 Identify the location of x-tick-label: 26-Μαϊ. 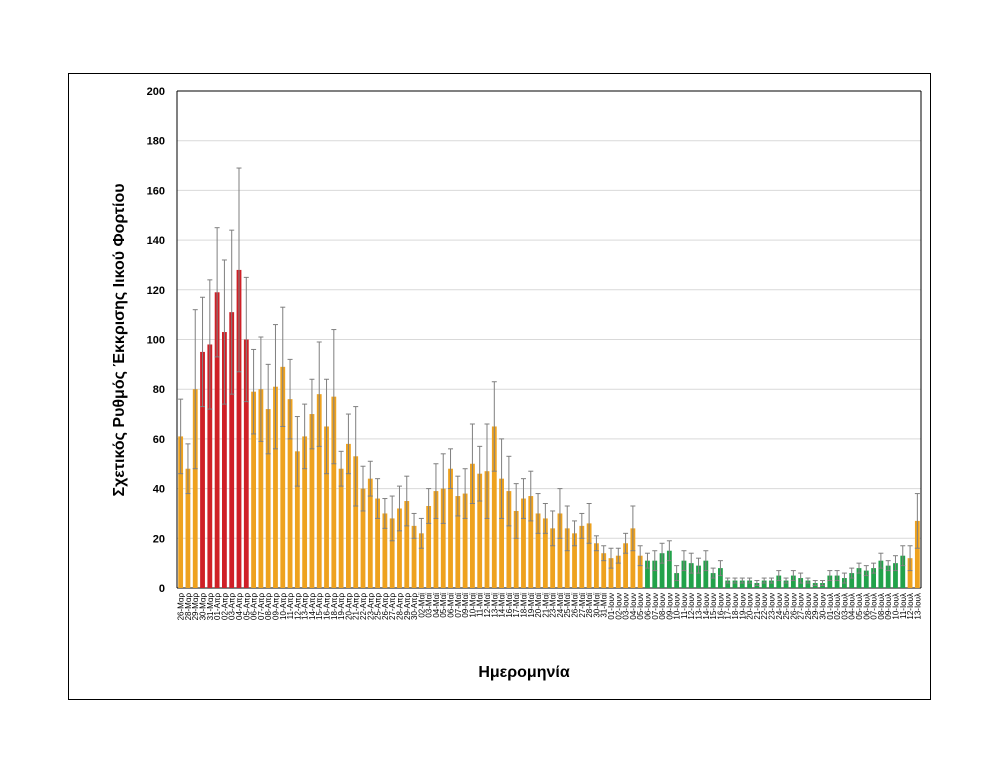
(575, 605).